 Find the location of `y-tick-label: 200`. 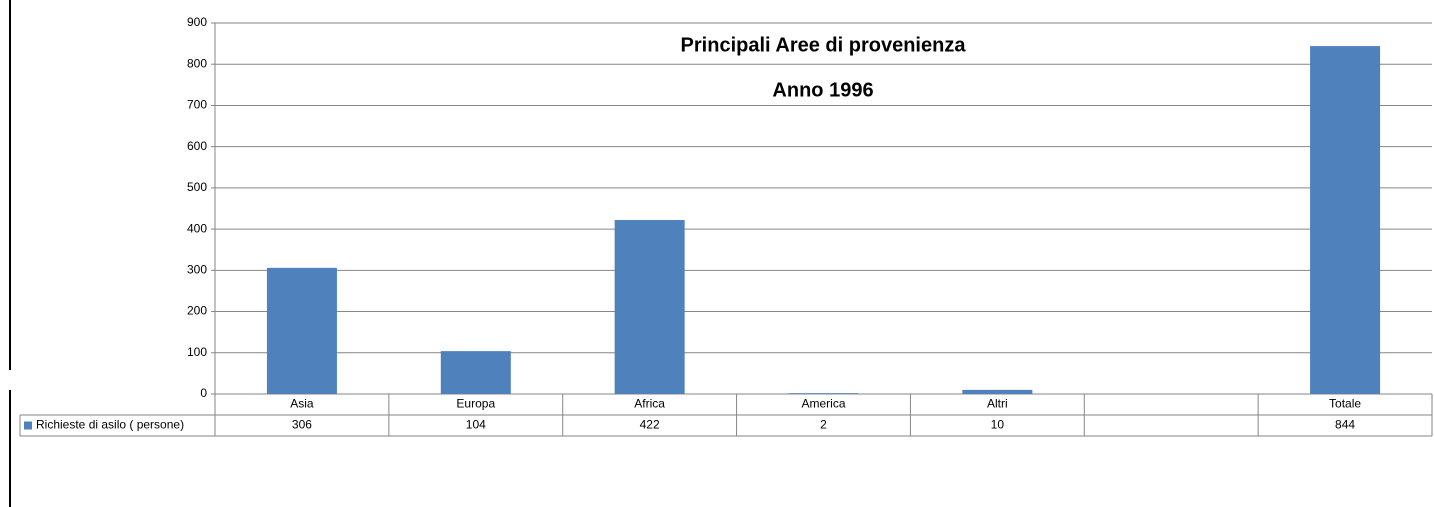

y-tick-label: 200 is located at coordinates (197, 311).